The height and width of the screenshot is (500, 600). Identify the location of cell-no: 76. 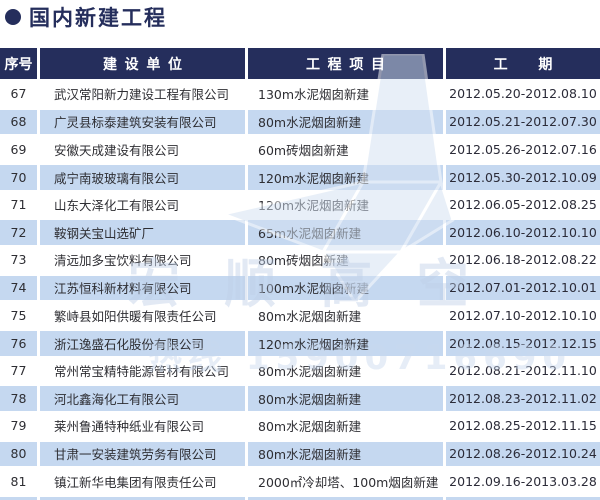
(18, 342).